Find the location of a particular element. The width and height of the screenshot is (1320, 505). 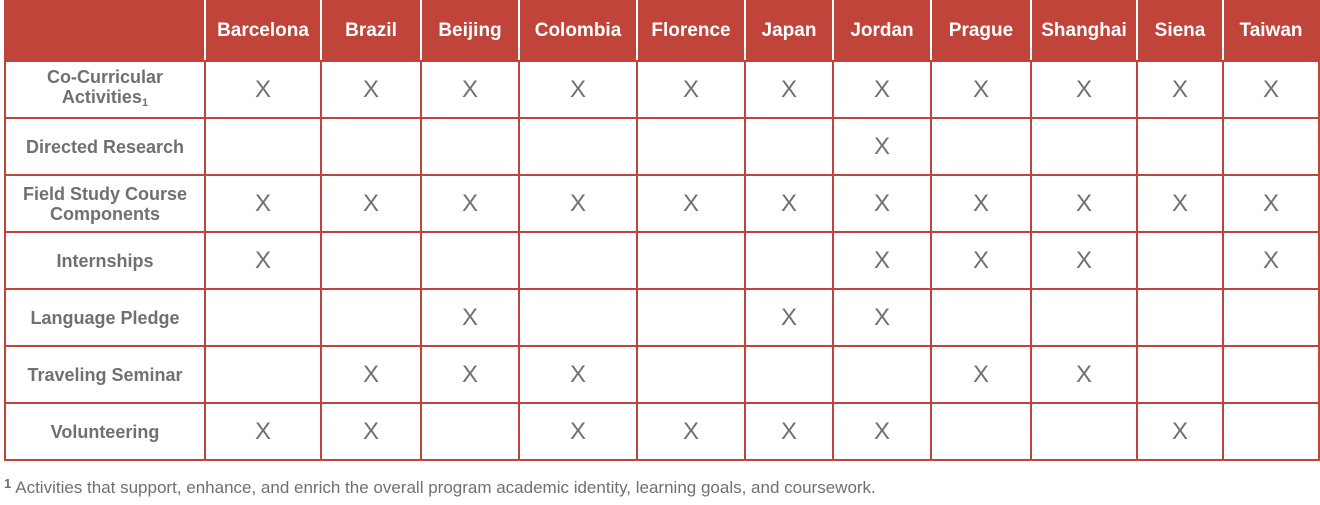

row-label-cell: Internships is located at coordinates (105, 260).